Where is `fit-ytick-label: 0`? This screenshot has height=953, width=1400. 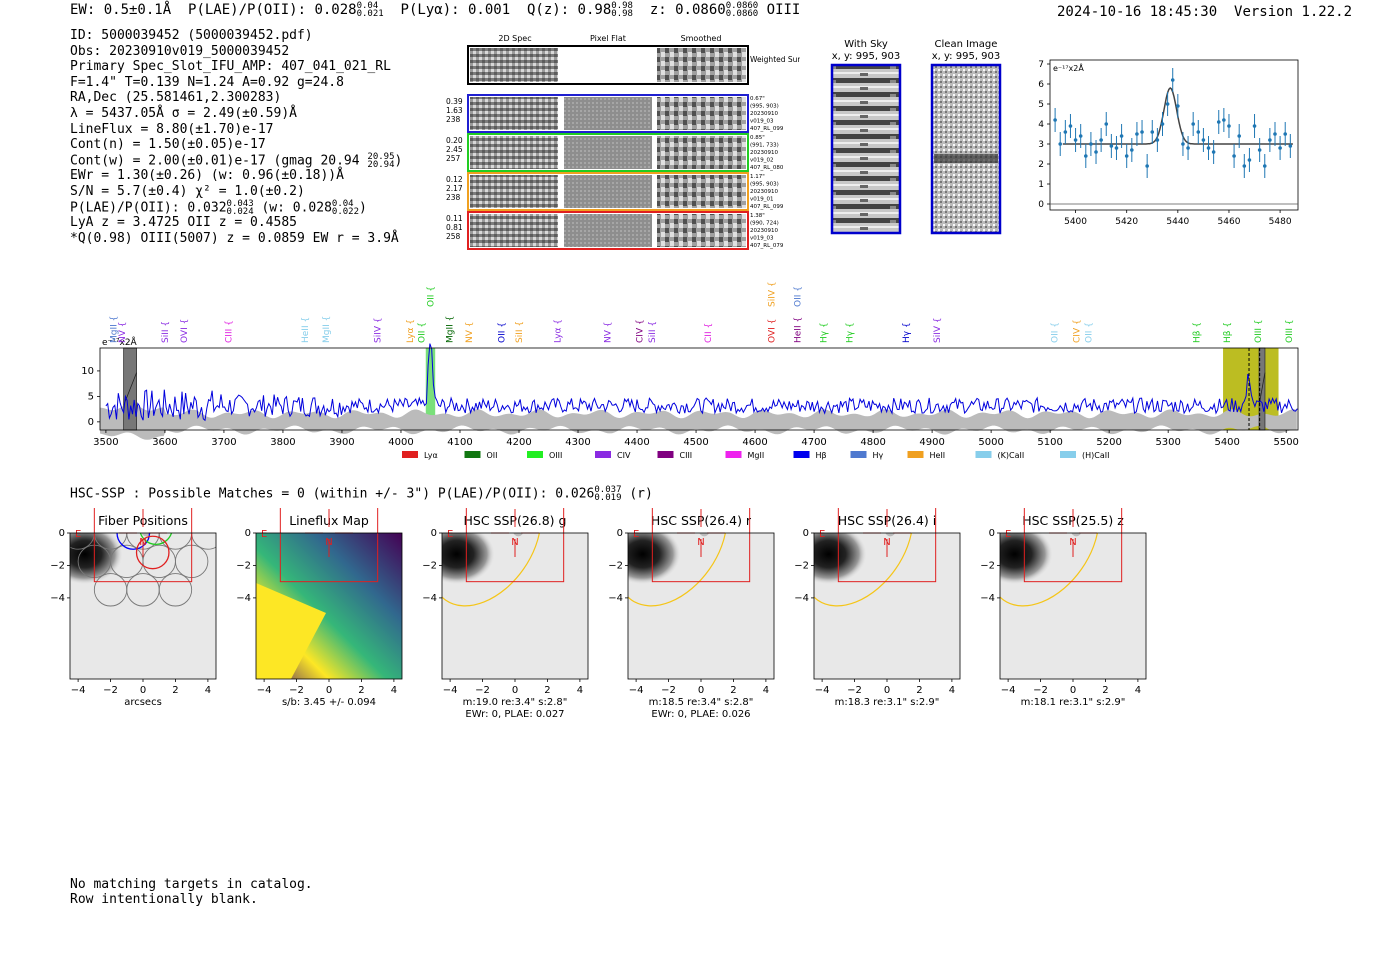
fit-ytick-label: 0 is located at coordinates (1041, 205).